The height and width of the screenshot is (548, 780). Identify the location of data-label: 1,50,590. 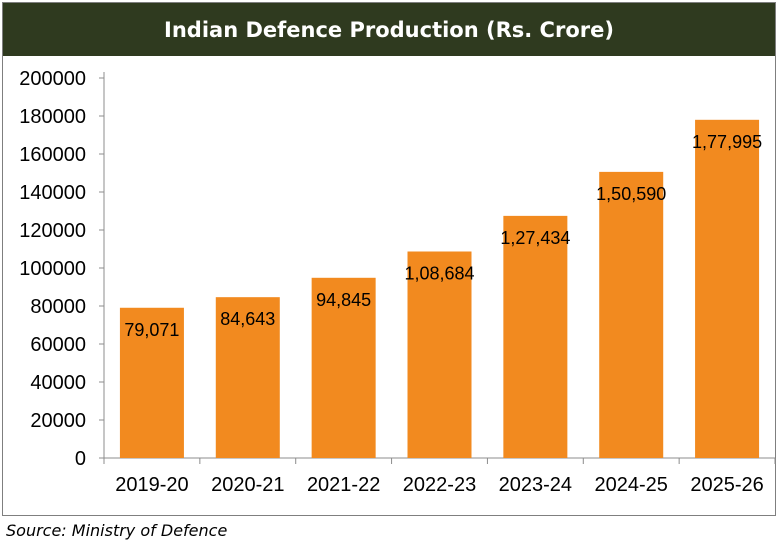
(631, 194).